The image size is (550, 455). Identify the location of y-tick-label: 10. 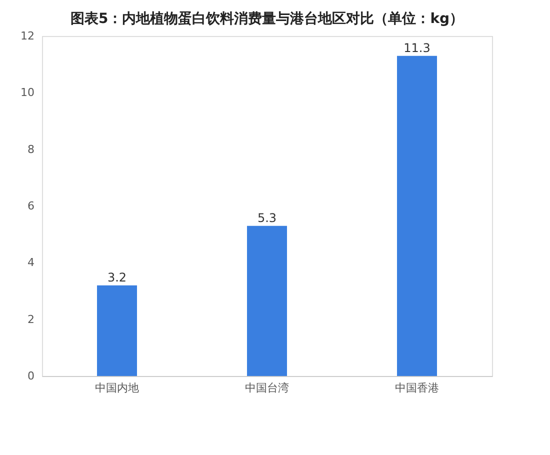
(27, 93).